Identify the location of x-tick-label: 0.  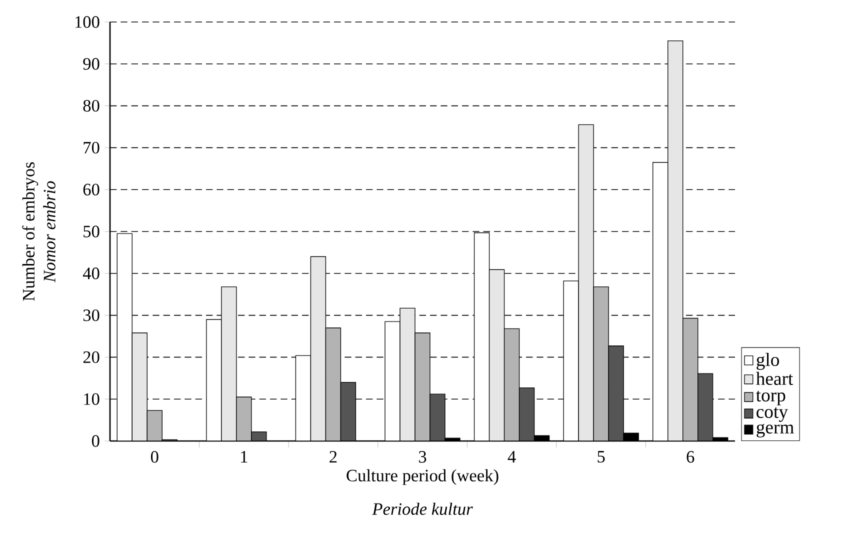
(154, 457).